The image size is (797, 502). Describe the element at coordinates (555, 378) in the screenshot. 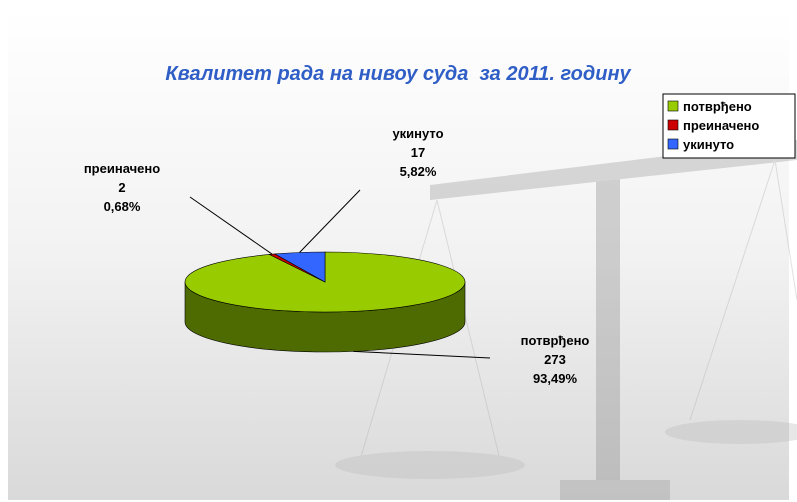

I see `data-label-percent: 93,49%` at that location.